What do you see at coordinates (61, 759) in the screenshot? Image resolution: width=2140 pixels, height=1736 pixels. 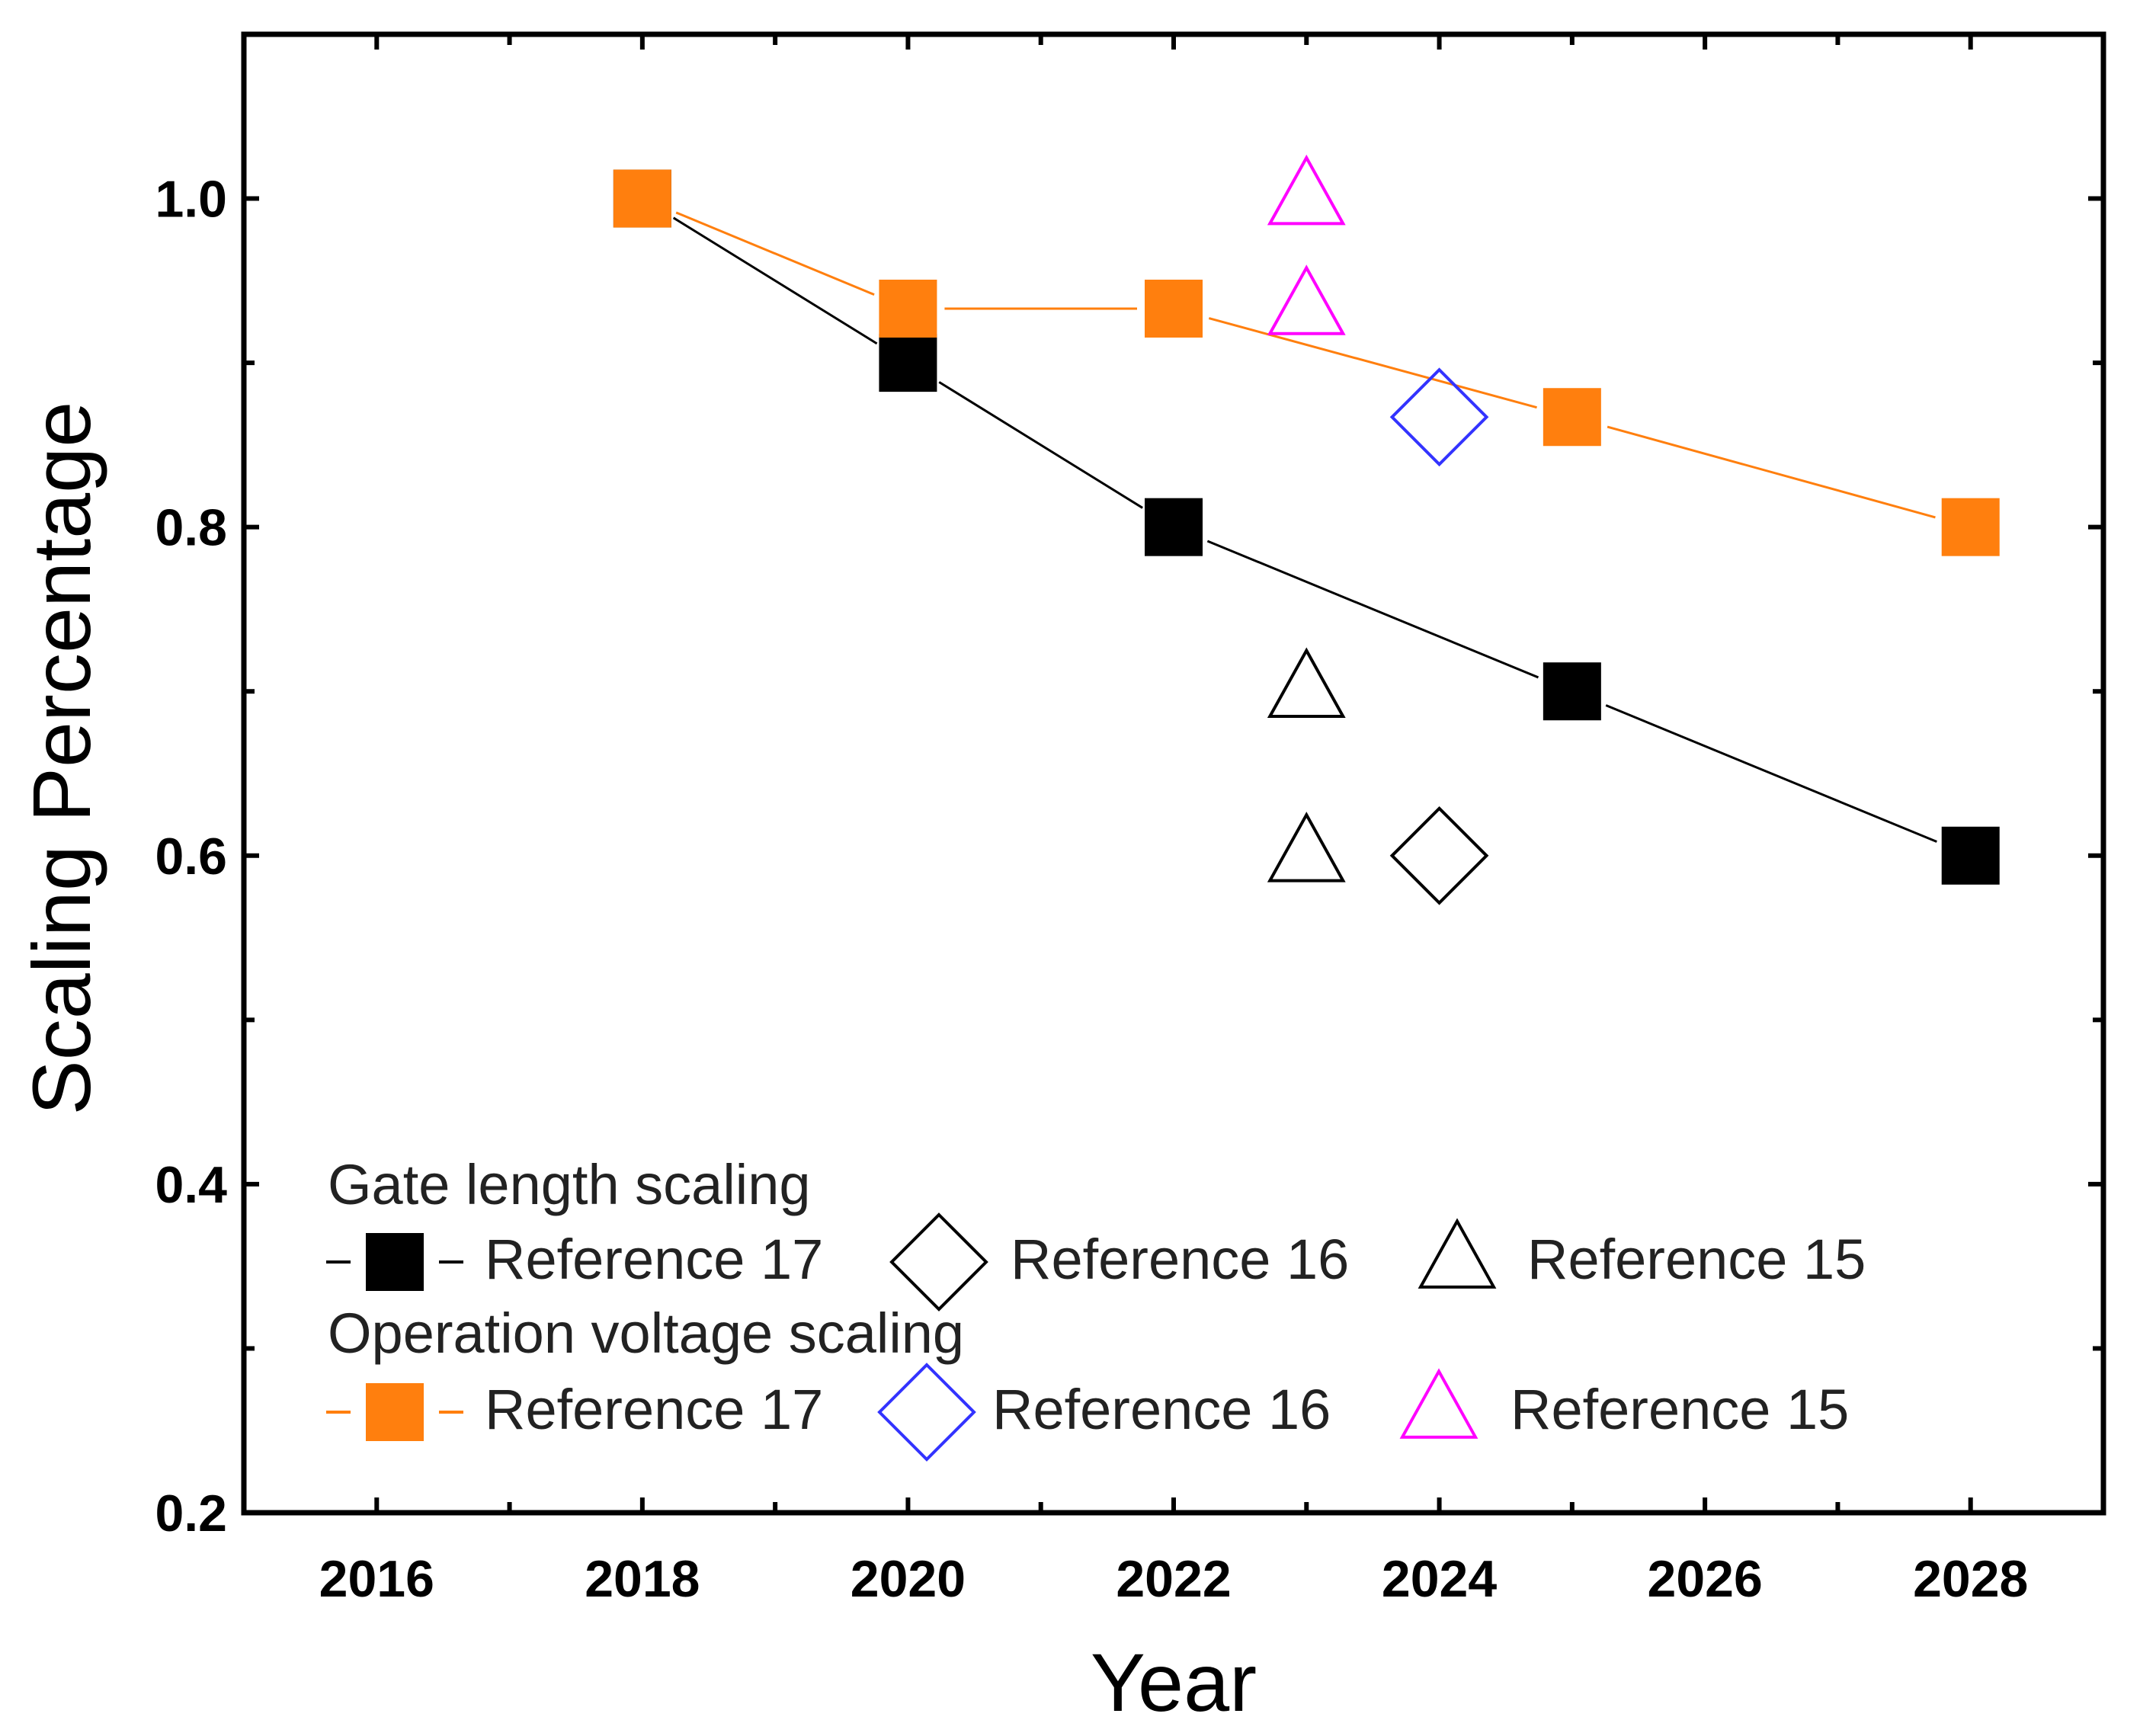 I see `y-axis-title: Scaling Percentage` at bounding box center [61, 759].